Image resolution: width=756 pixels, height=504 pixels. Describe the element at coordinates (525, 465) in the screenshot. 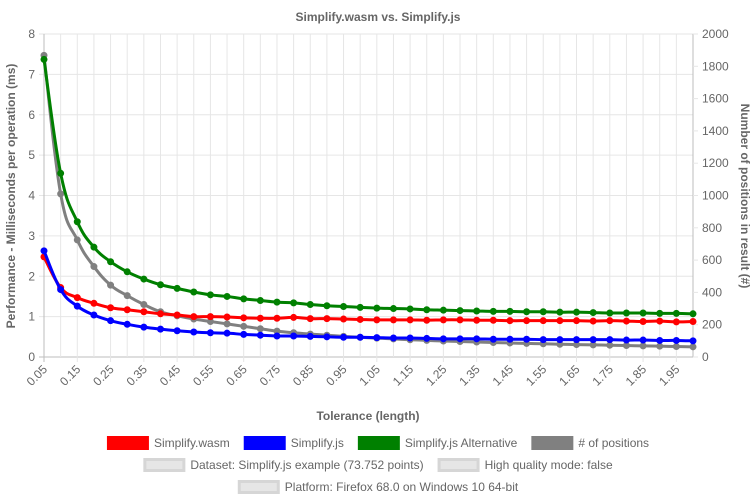

I see `legend-item-high-quality-mode-false: High quality mode: false` at that location.